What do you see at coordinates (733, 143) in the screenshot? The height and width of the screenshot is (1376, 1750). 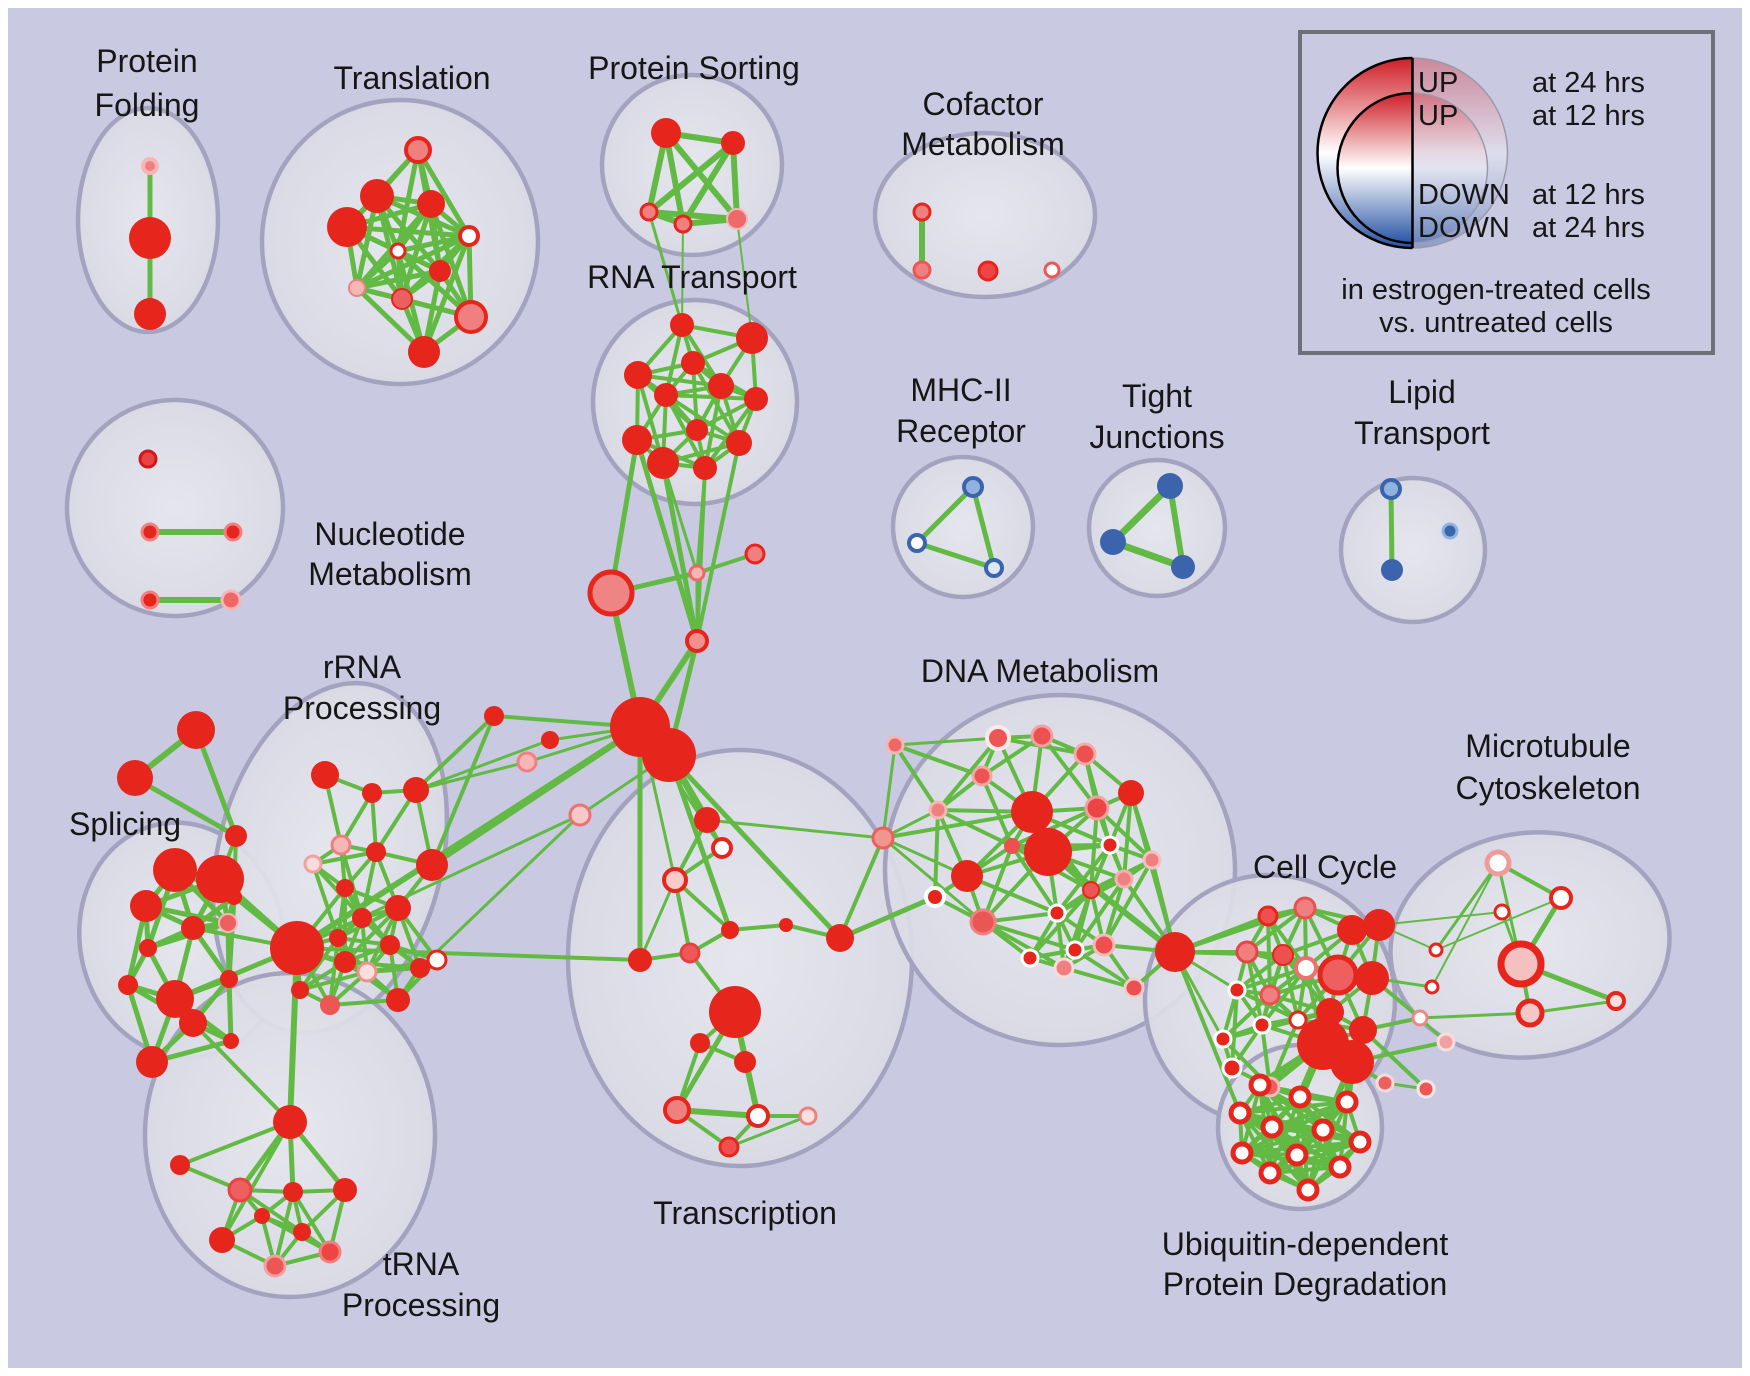 I see `network-node-s2` at bounding box center [733, 143].